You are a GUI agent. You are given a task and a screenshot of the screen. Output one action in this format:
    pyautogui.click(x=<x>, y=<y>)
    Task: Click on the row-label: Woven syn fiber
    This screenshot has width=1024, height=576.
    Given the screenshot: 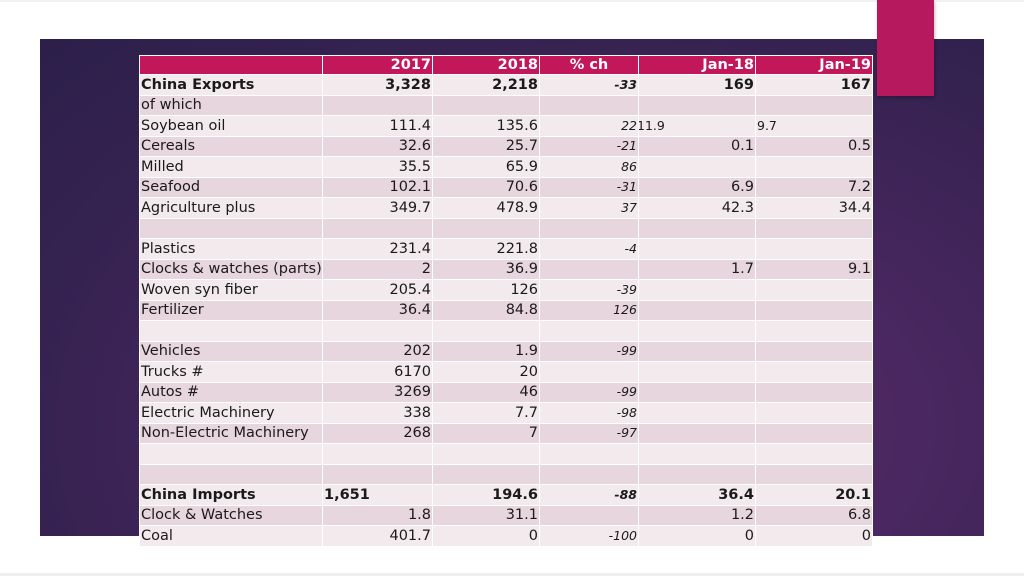 What is the action you would take?
    pyautogui.click(x=231, y=290)
    